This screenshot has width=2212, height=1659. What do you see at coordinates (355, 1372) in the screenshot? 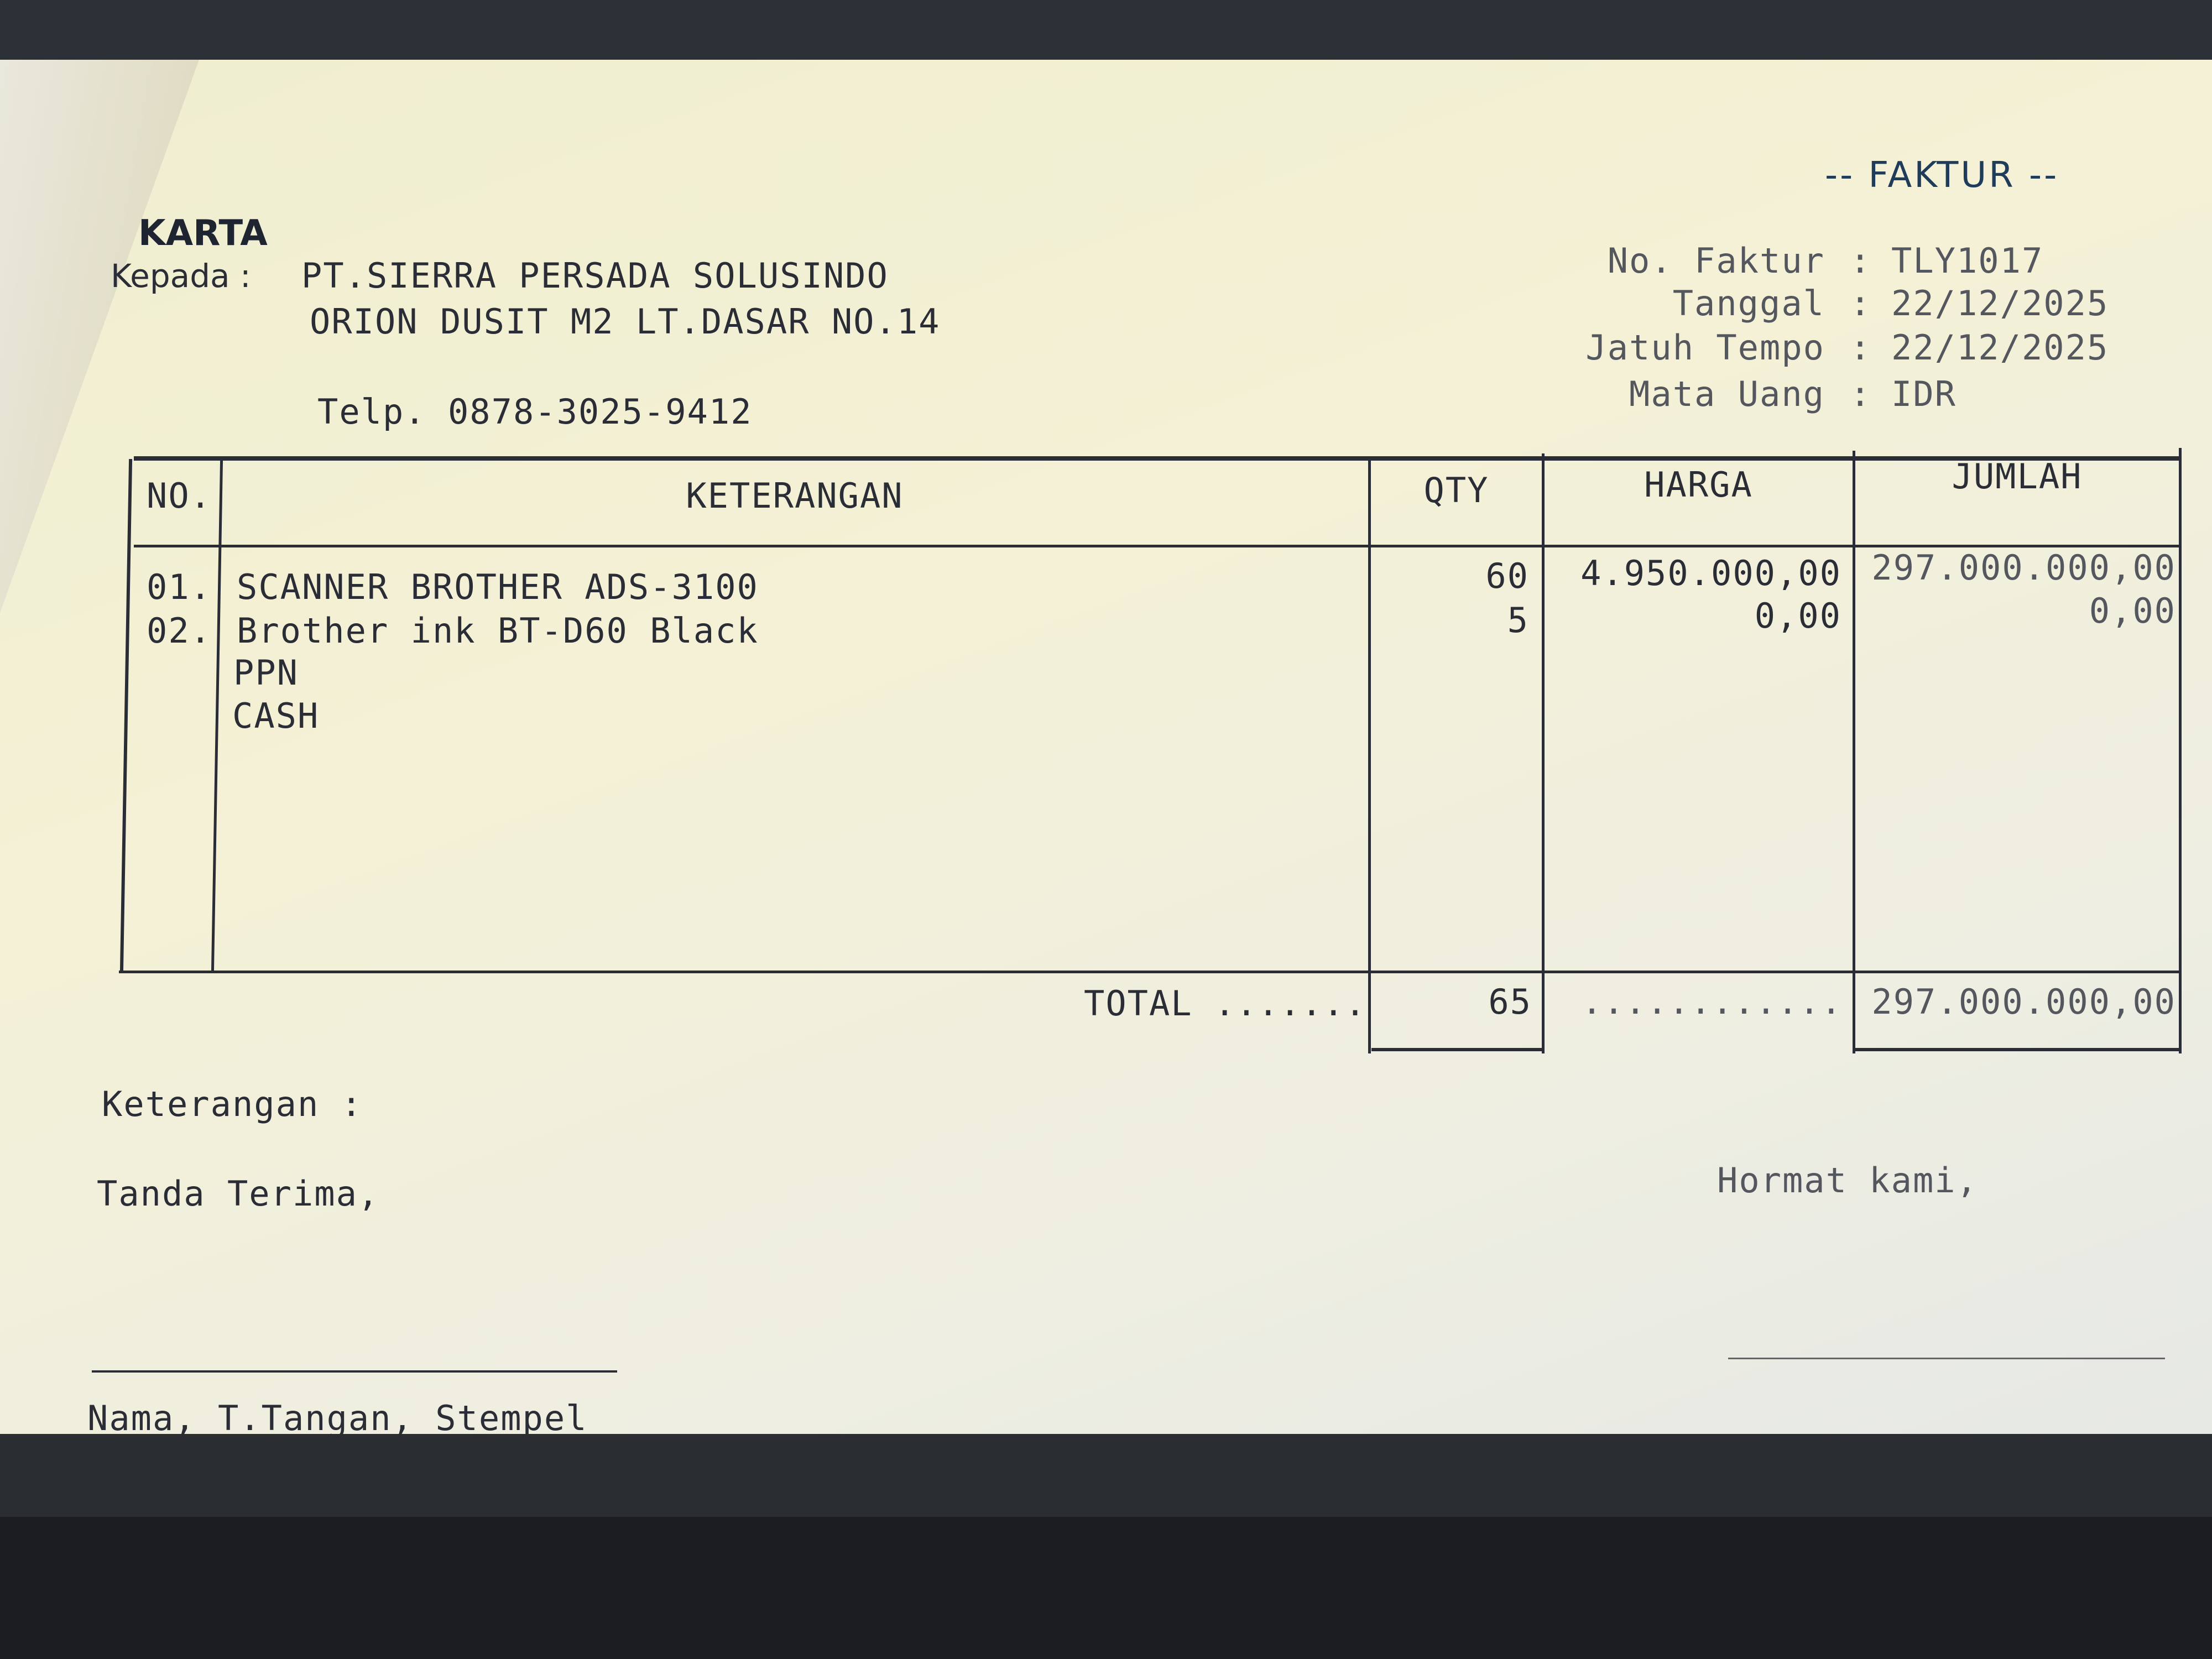
I see `receiver-signature-line` at bounding box center [355, 1372].